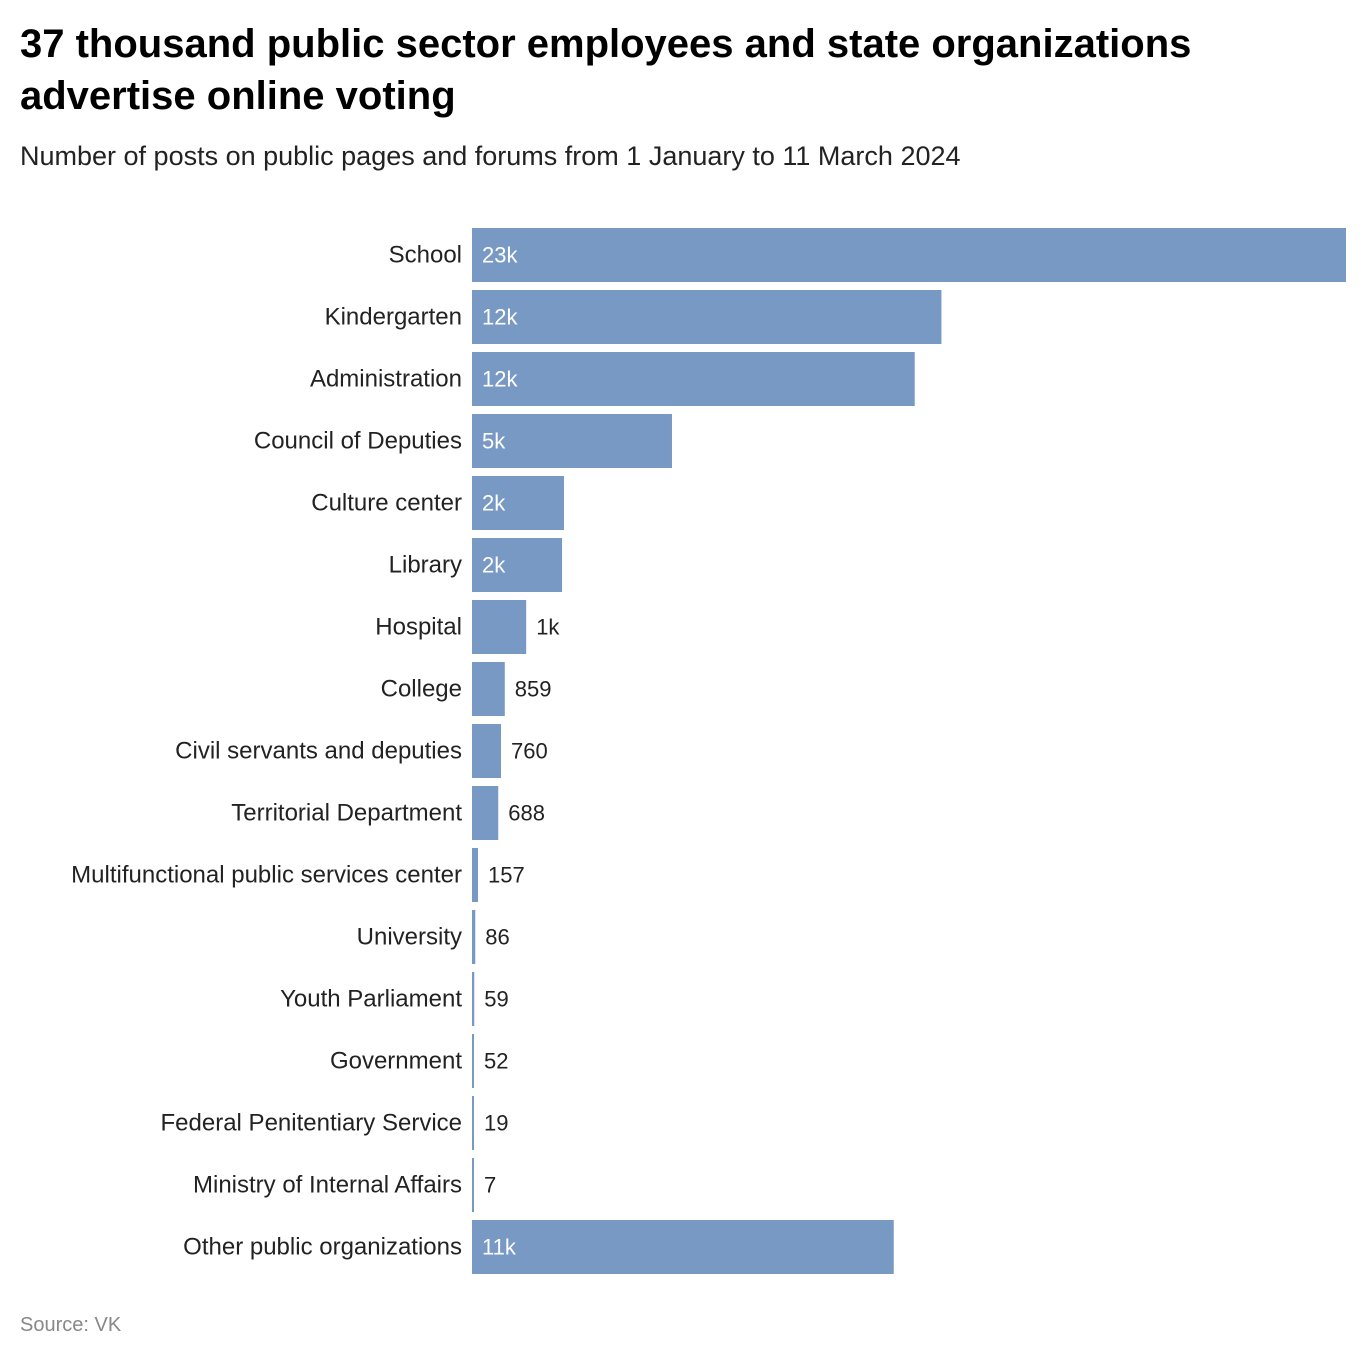 Image resolution: width=1368 pixels, height=1360 pixels. I want to click on data-label: 1k, so click(548, 627).